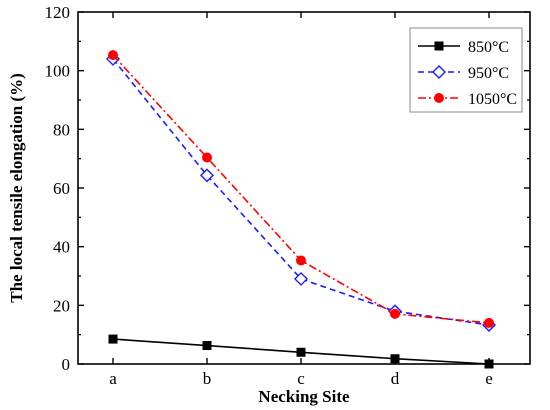  I want to click on x-tick-label: b, so click(207, 378).